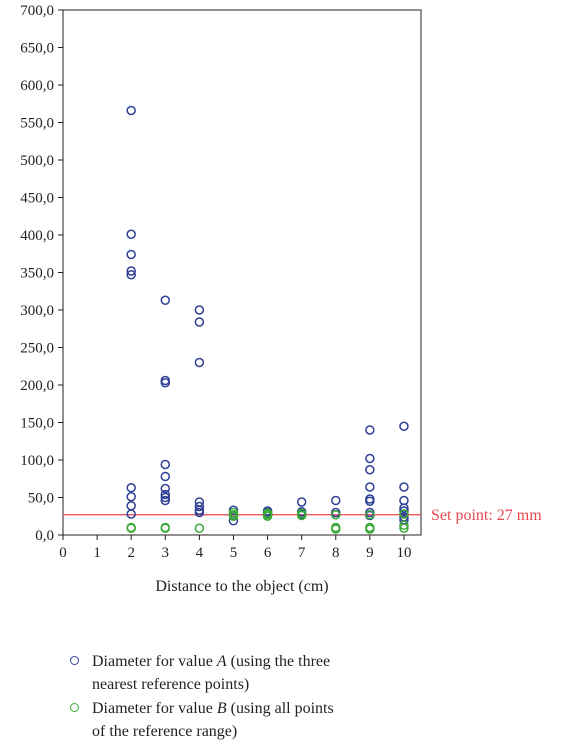 The image size is (576, 744). I want to click on legend-marker-b, so click(74, 707).